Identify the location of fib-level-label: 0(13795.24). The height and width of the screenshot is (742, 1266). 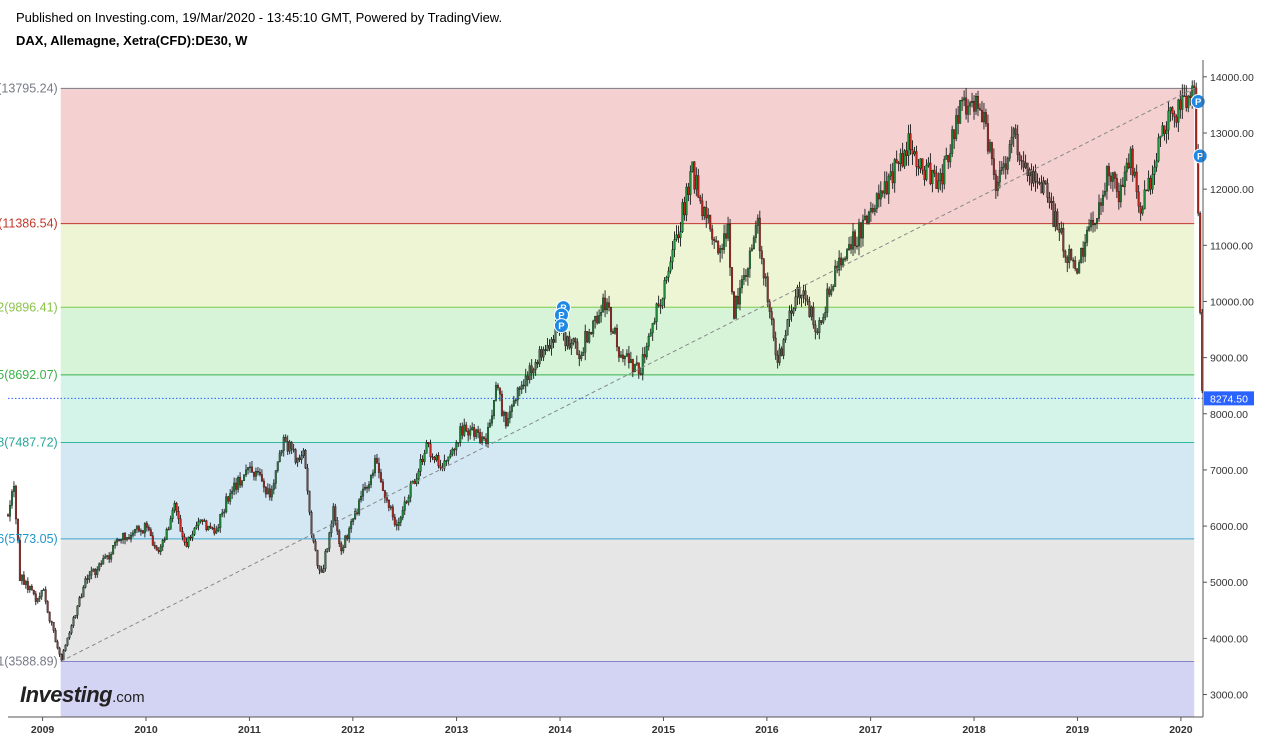
(29, 88).